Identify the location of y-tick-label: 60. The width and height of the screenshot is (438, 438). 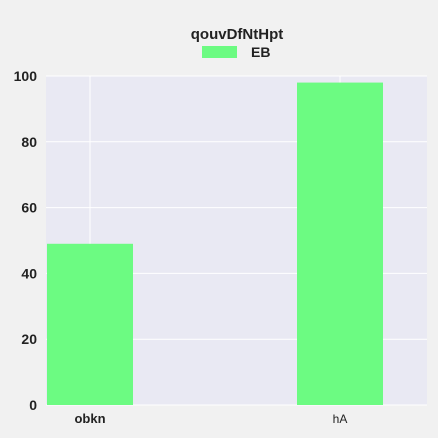
(29, 208).